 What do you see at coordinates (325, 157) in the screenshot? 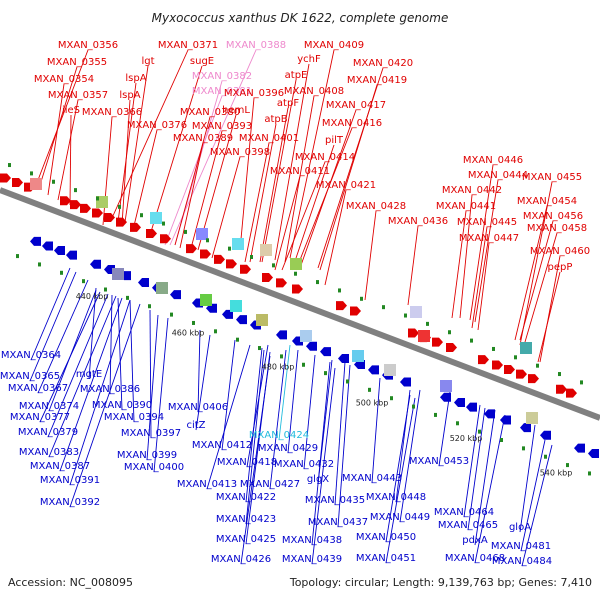
I see `forward-gene-label: MXAN_0414` at bounding box center [325, 157].